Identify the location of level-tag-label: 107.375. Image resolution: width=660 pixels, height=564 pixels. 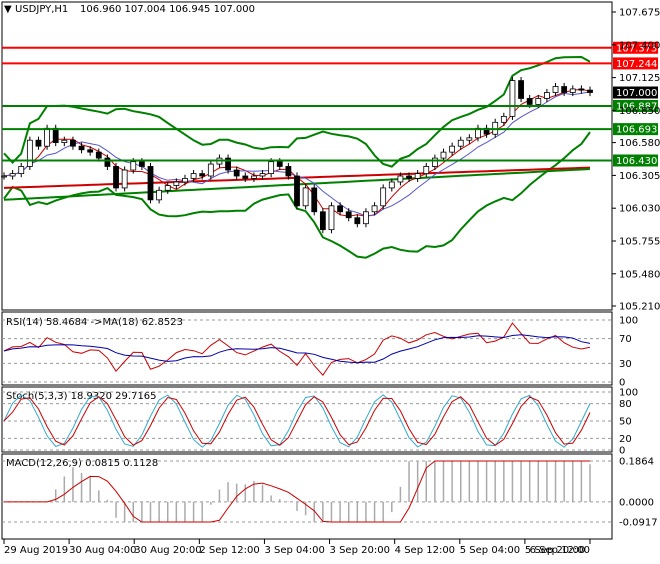
(636, 48).